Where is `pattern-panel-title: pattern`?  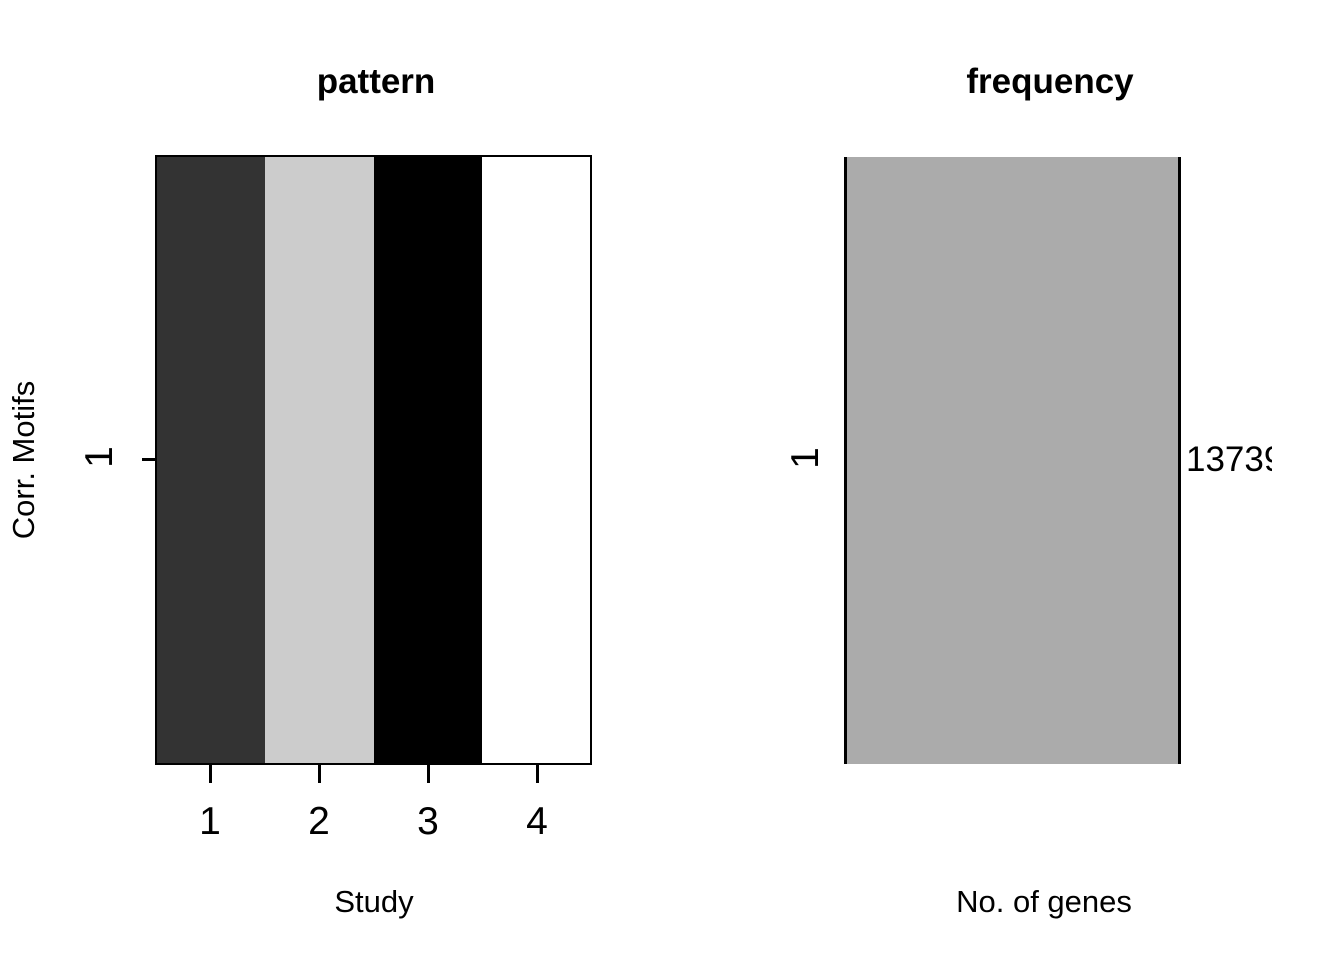
pattern-panel-title: pattern is located at coordinates (376, 81).